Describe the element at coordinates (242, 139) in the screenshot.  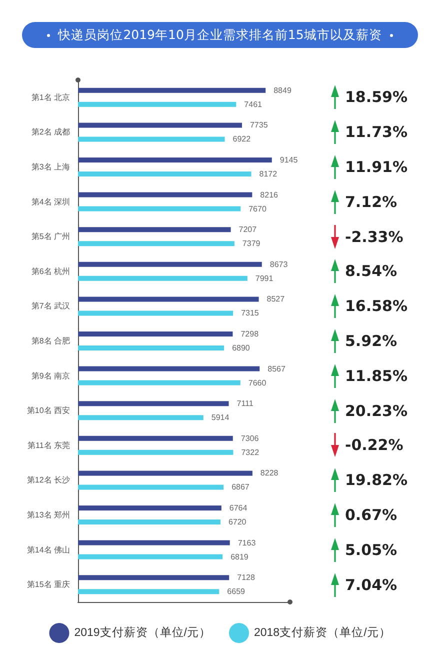
I see `data-label: 6922` at that location.